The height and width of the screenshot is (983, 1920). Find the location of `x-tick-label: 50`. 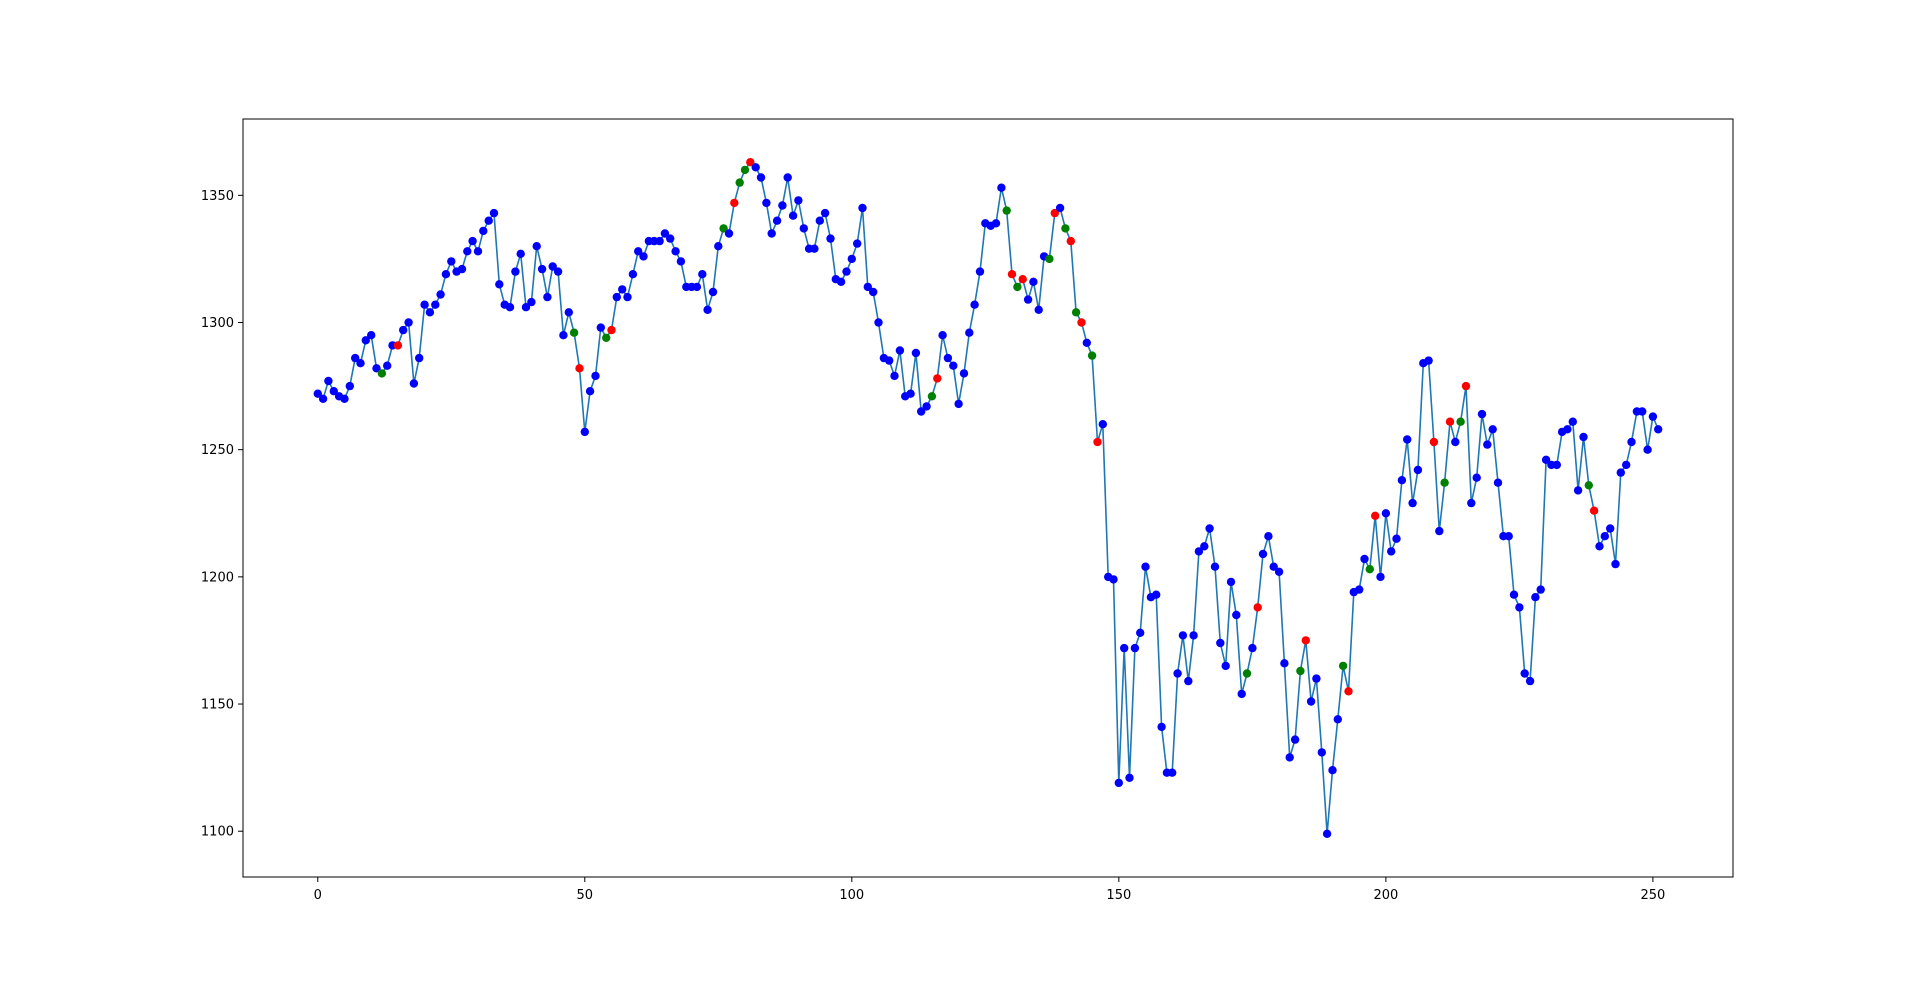

x-tick-label: 50 is located at coordinates (585, 895).